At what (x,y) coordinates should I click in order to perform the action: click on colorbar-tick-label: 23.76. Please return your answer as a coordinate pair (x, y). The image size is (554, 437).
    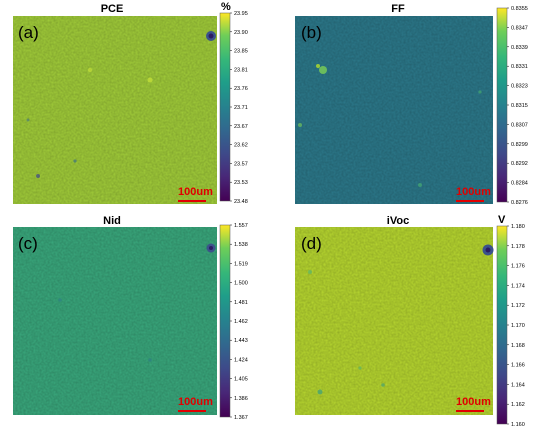
    Looking at the image, I should click on (241, 89).